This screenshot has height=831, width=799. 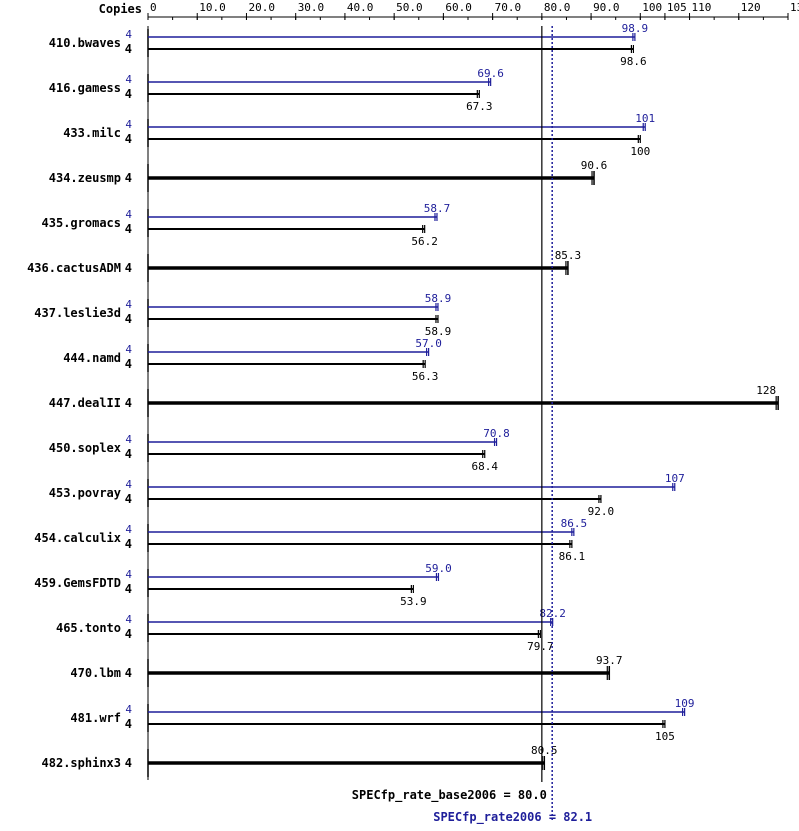 I want to click on base-value-label: 68.4, so click(x=484, y=466).